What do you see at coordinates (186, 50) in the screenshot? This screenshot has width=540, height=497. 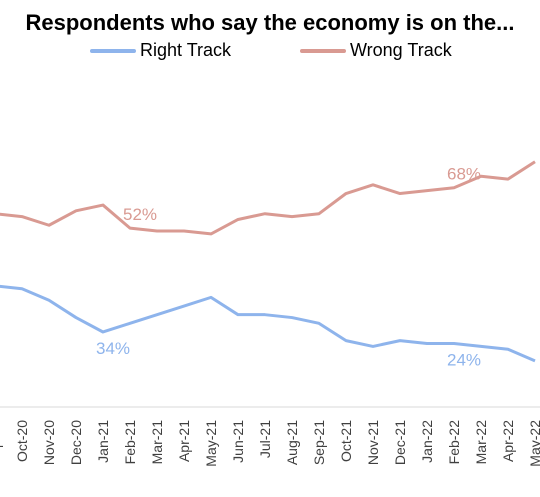 I see `legend-label-right-track: Right Track` at bounding box center [186, 50].